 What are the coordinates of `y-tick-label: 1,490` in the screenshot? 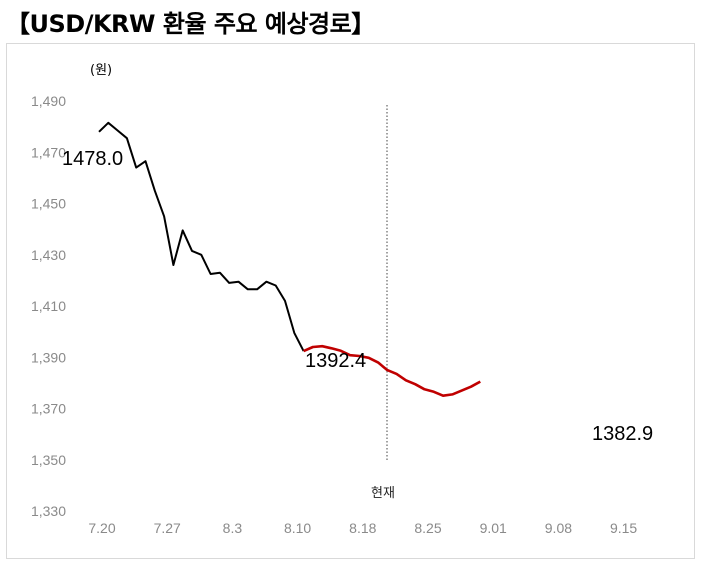 It's located at (48, 101).